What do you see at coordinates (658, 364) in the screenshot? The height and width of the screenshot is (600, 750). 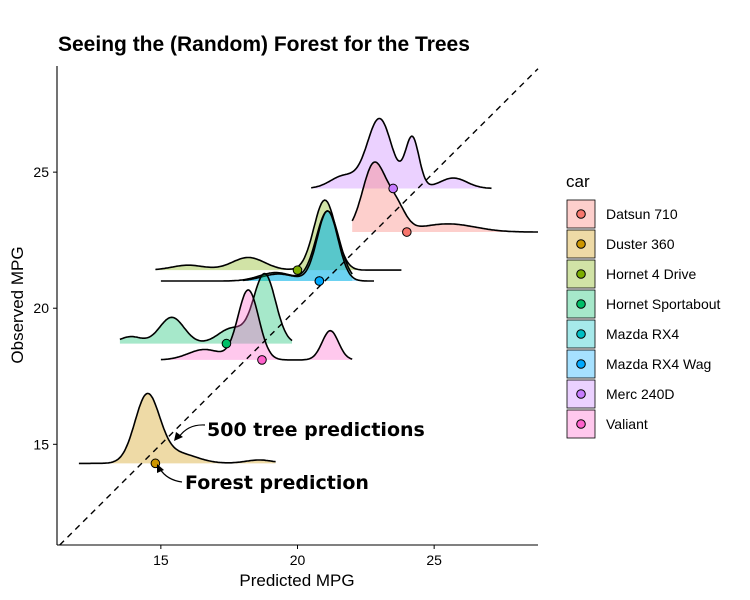 I see `legend-label-mazda-rx4-wag: Mazda RX4 Wag` at bounding box center [658, 364].